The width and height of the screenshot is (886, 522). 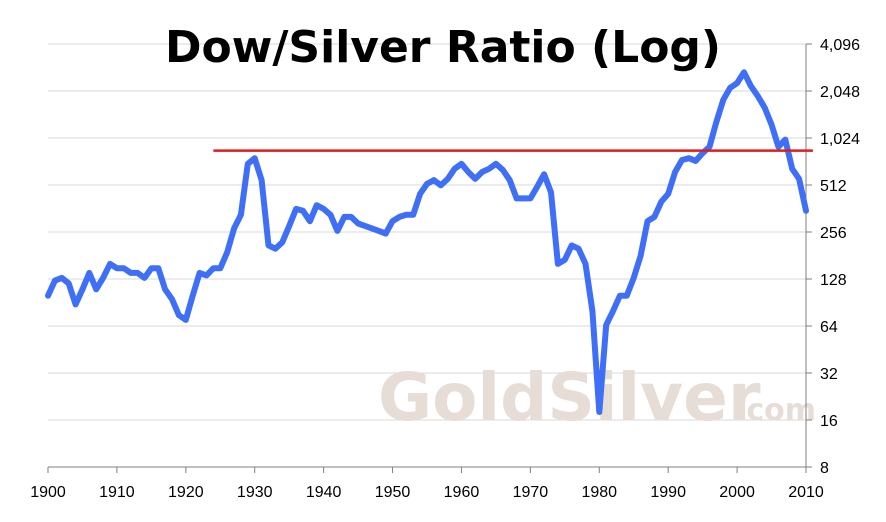 I want to click on chart-title: Dow/Silver Ratio (Log), so click(x=443, y=47).